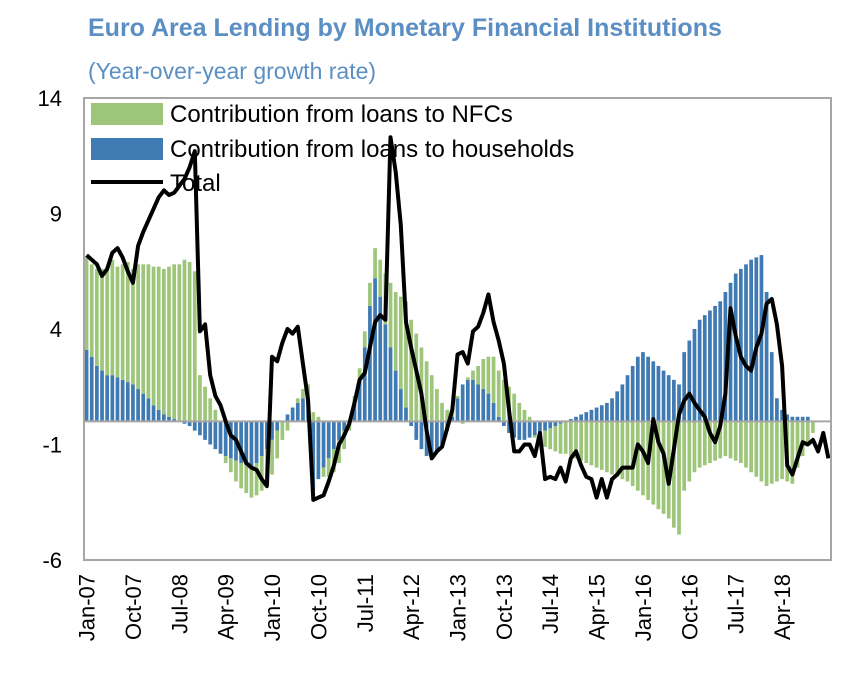 This screenshot has width=850, height=679. What do you see at coordinates (179, 604) in the screenshot?
I see `x-tick-label: Jul-08` at bounding box center [179, 604].